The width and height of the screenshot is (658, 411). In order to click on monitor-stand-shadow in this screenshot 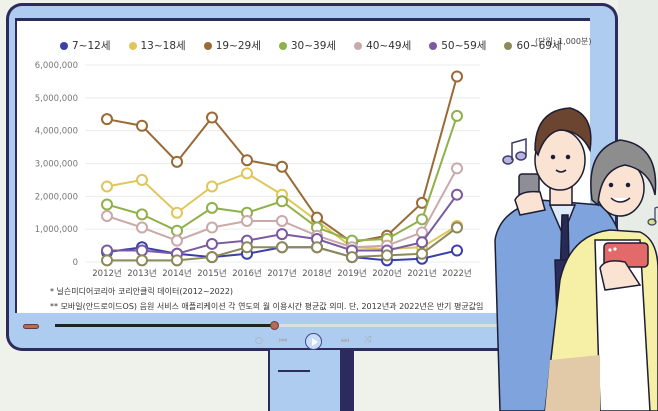, I will do `click(347, 380)`.